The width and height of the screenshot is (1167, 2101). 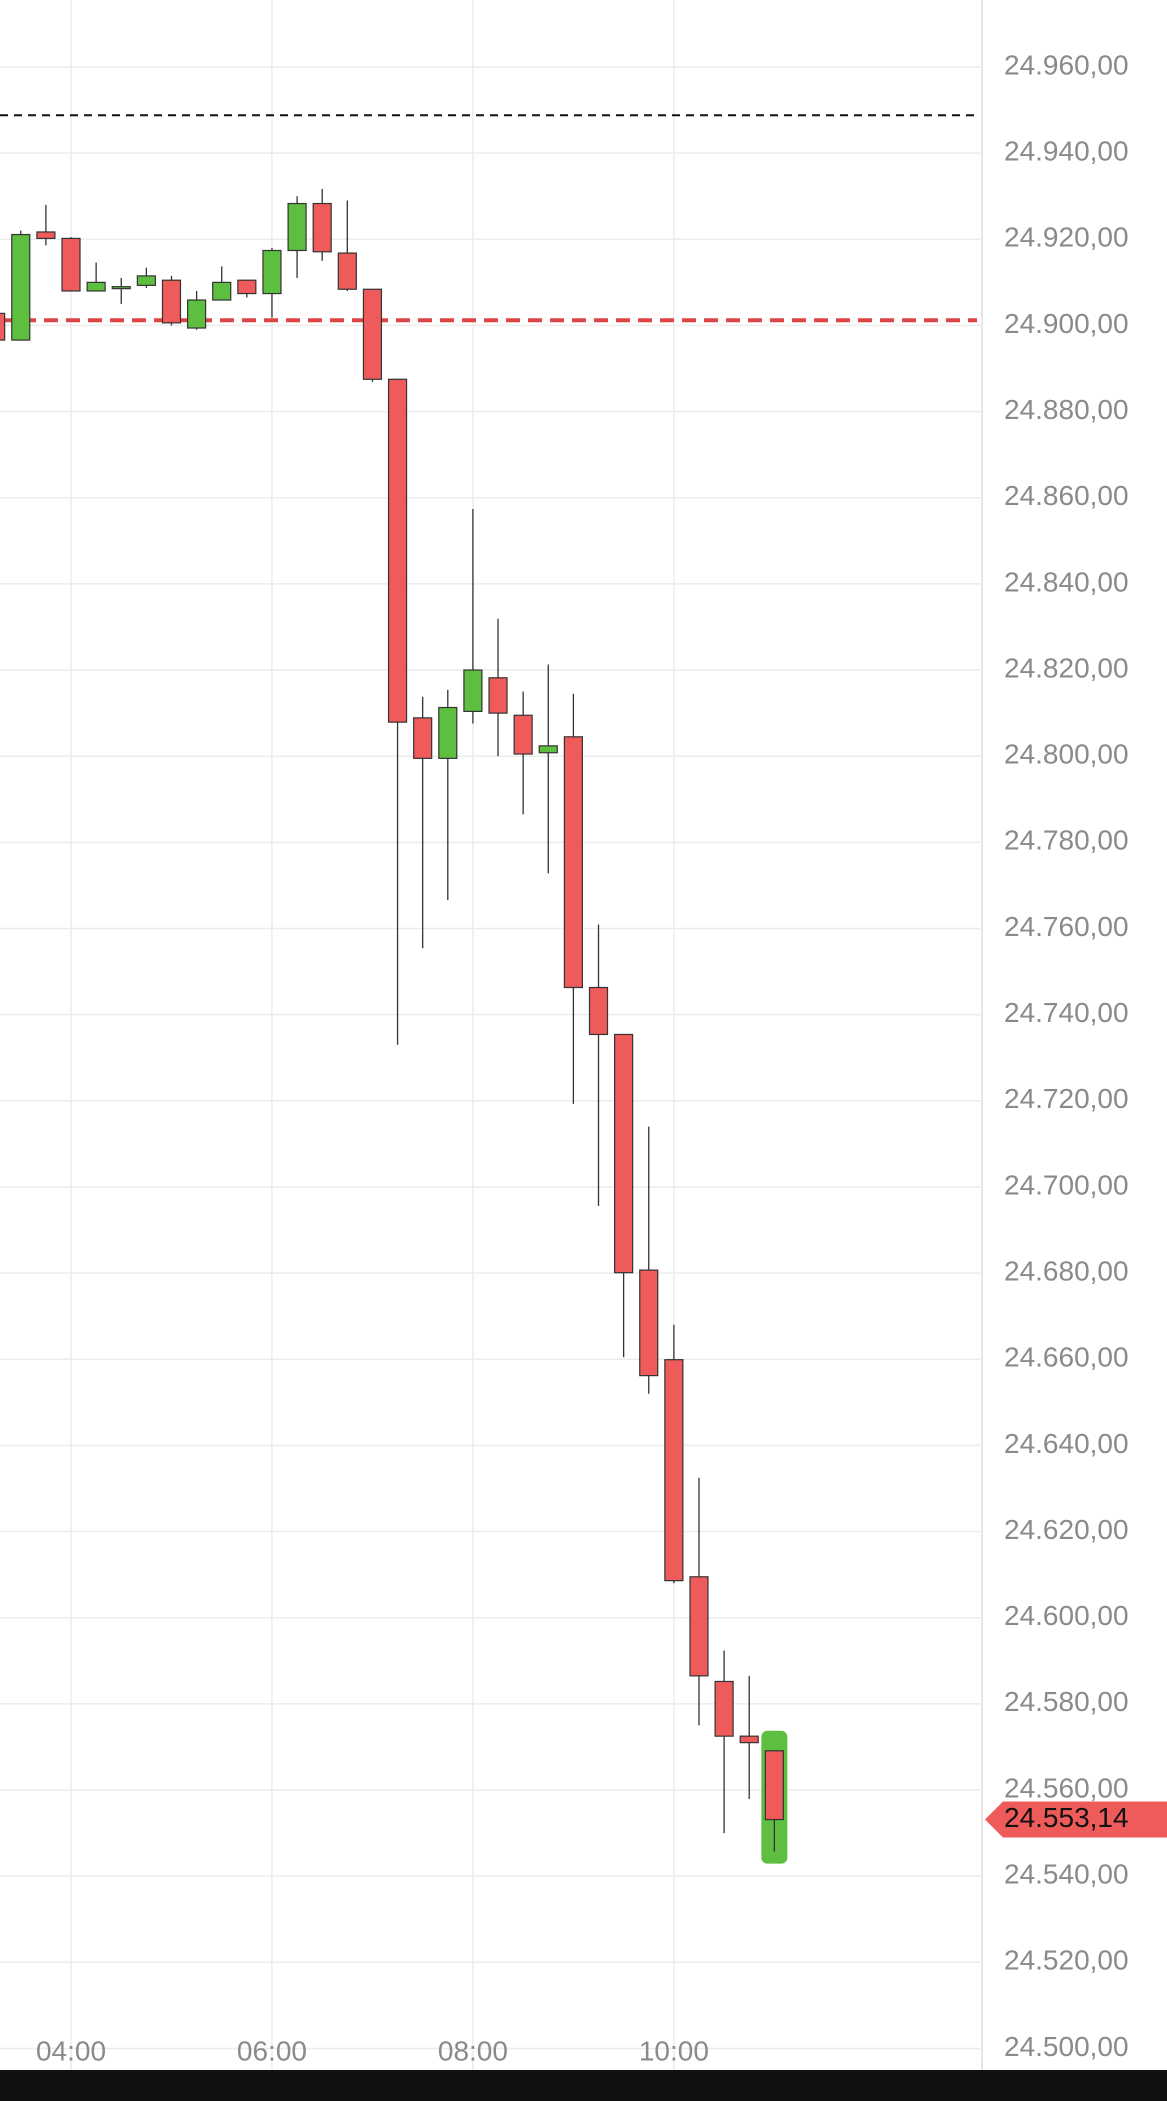 What do you see at coordinates (674, 2050) in the screenshot?
I see `x-tick-label: 10:00` at bounding box center [674, 2050].